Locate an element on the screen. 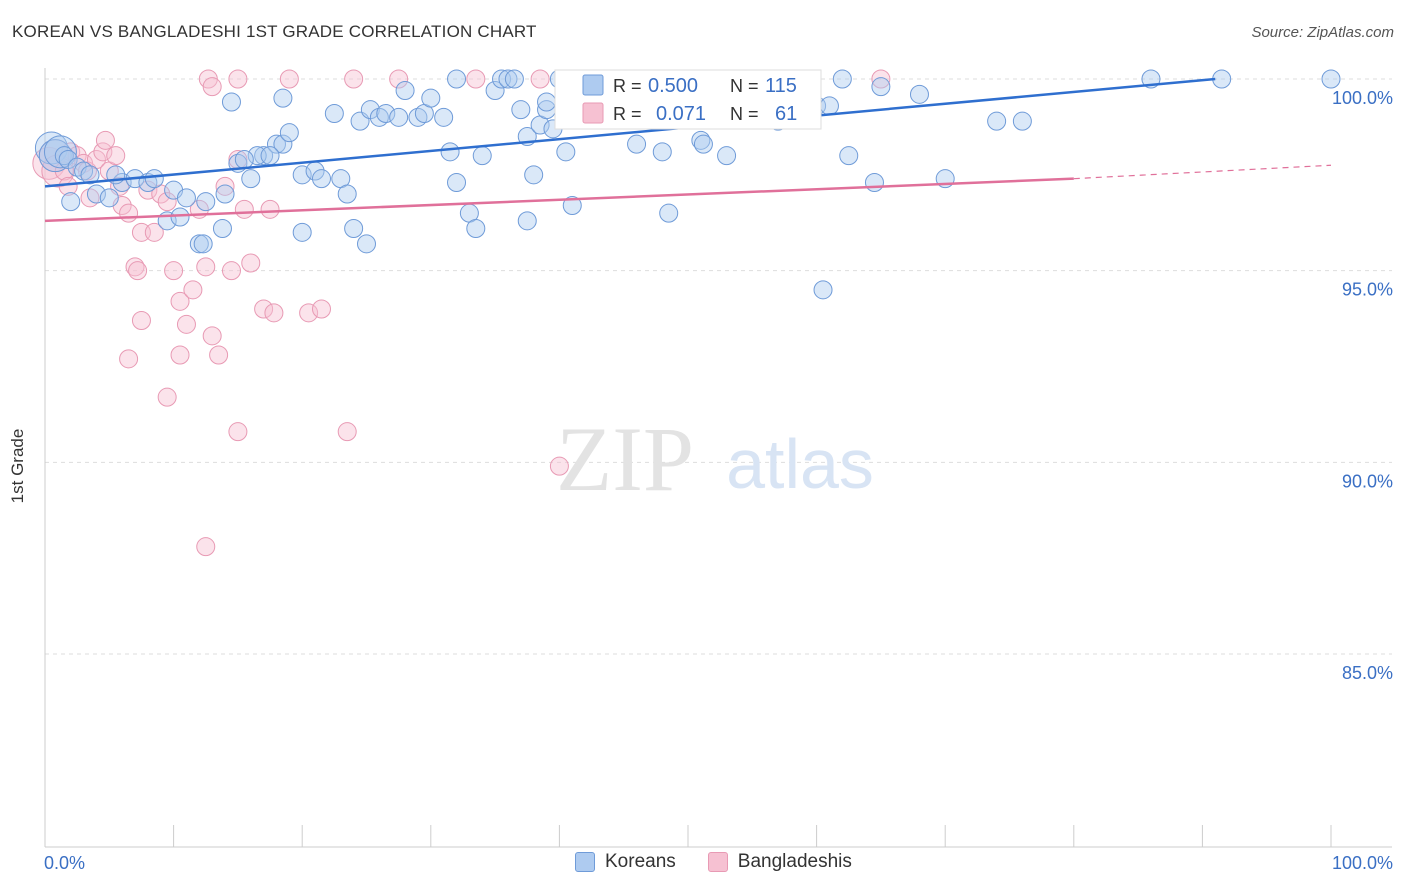 The width and height of the screenshot is (1406, 892). trend-lines is located at coordinates (688, 150).